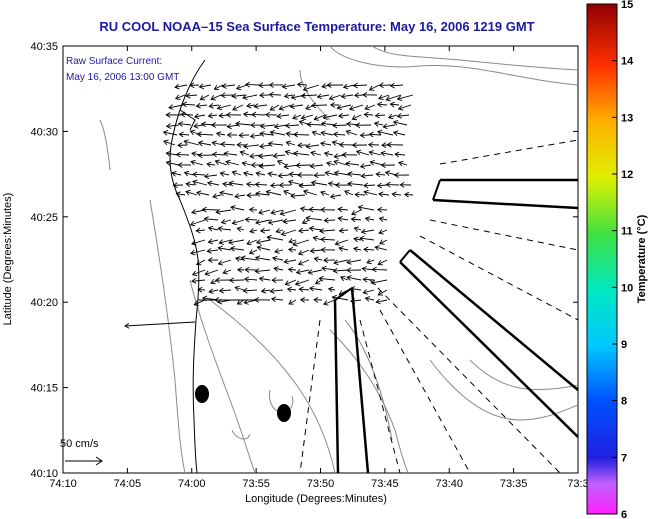 The height and width of the screenshot is (519, 651). I want to click on x-tick-label: 73:50, so click(321, 484).